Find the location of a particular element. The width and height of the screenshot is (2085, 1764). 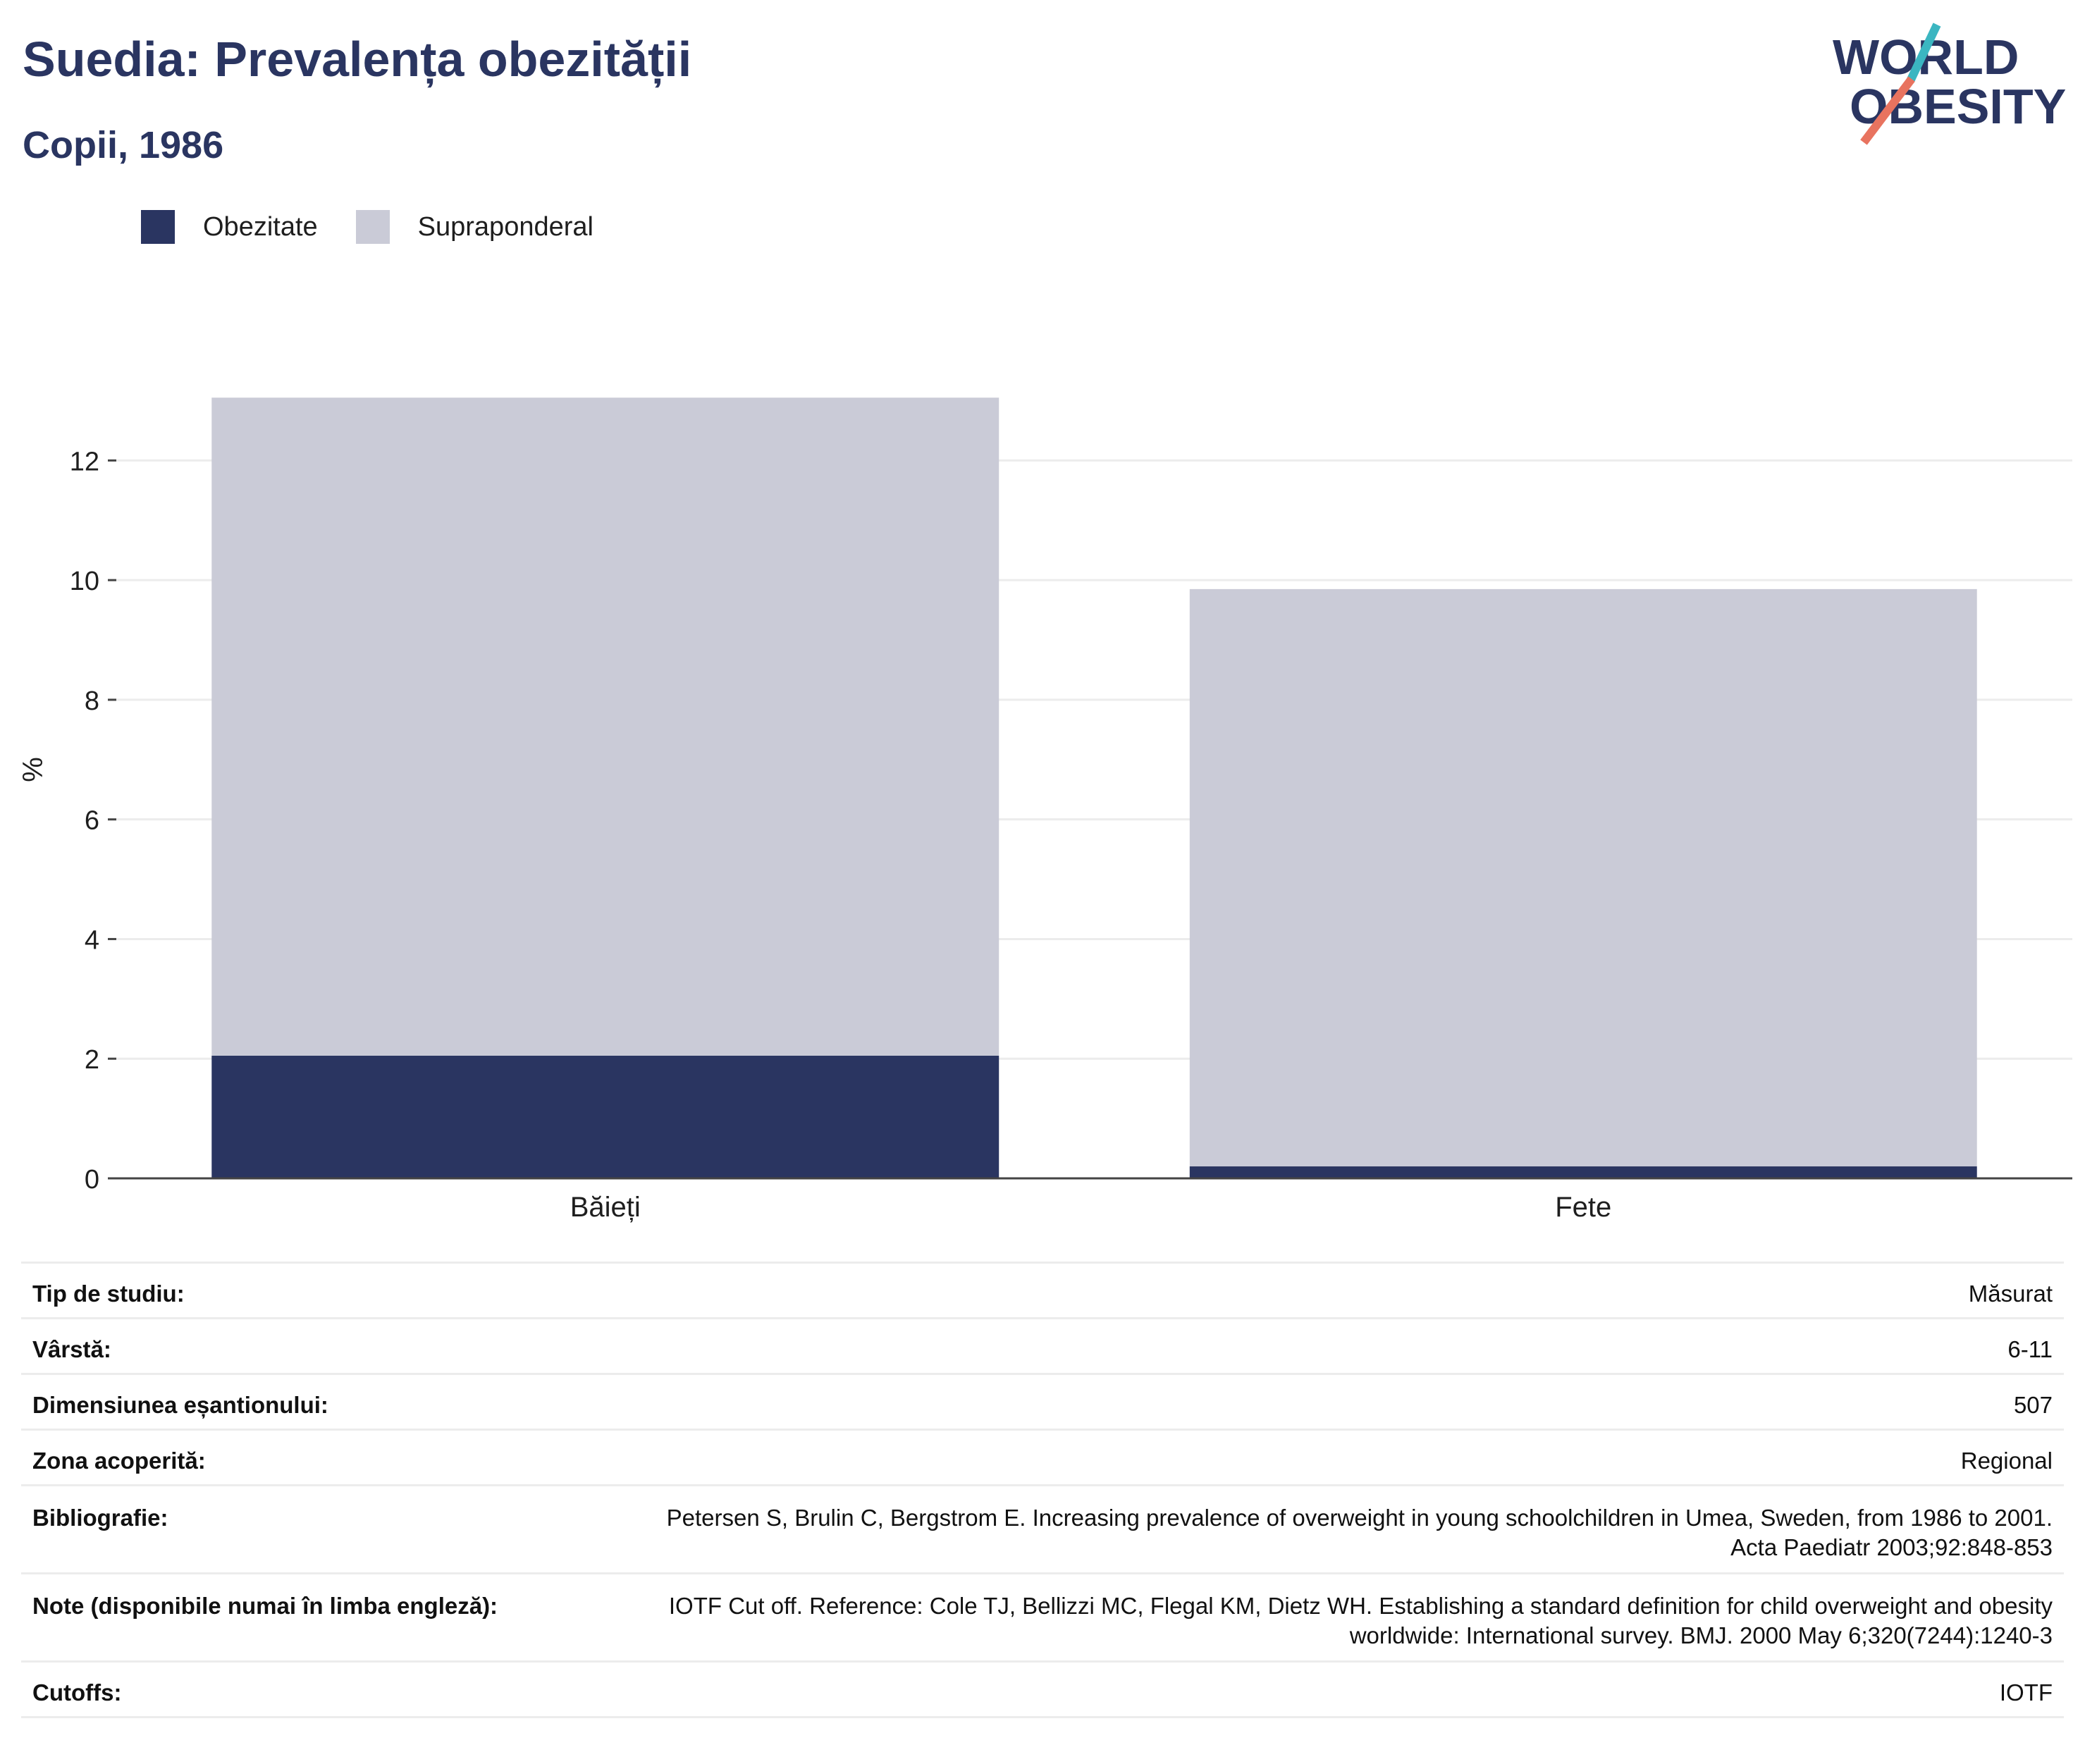

legend-item-supraponderal: Supraponderal is located at coordinates (474, 227).